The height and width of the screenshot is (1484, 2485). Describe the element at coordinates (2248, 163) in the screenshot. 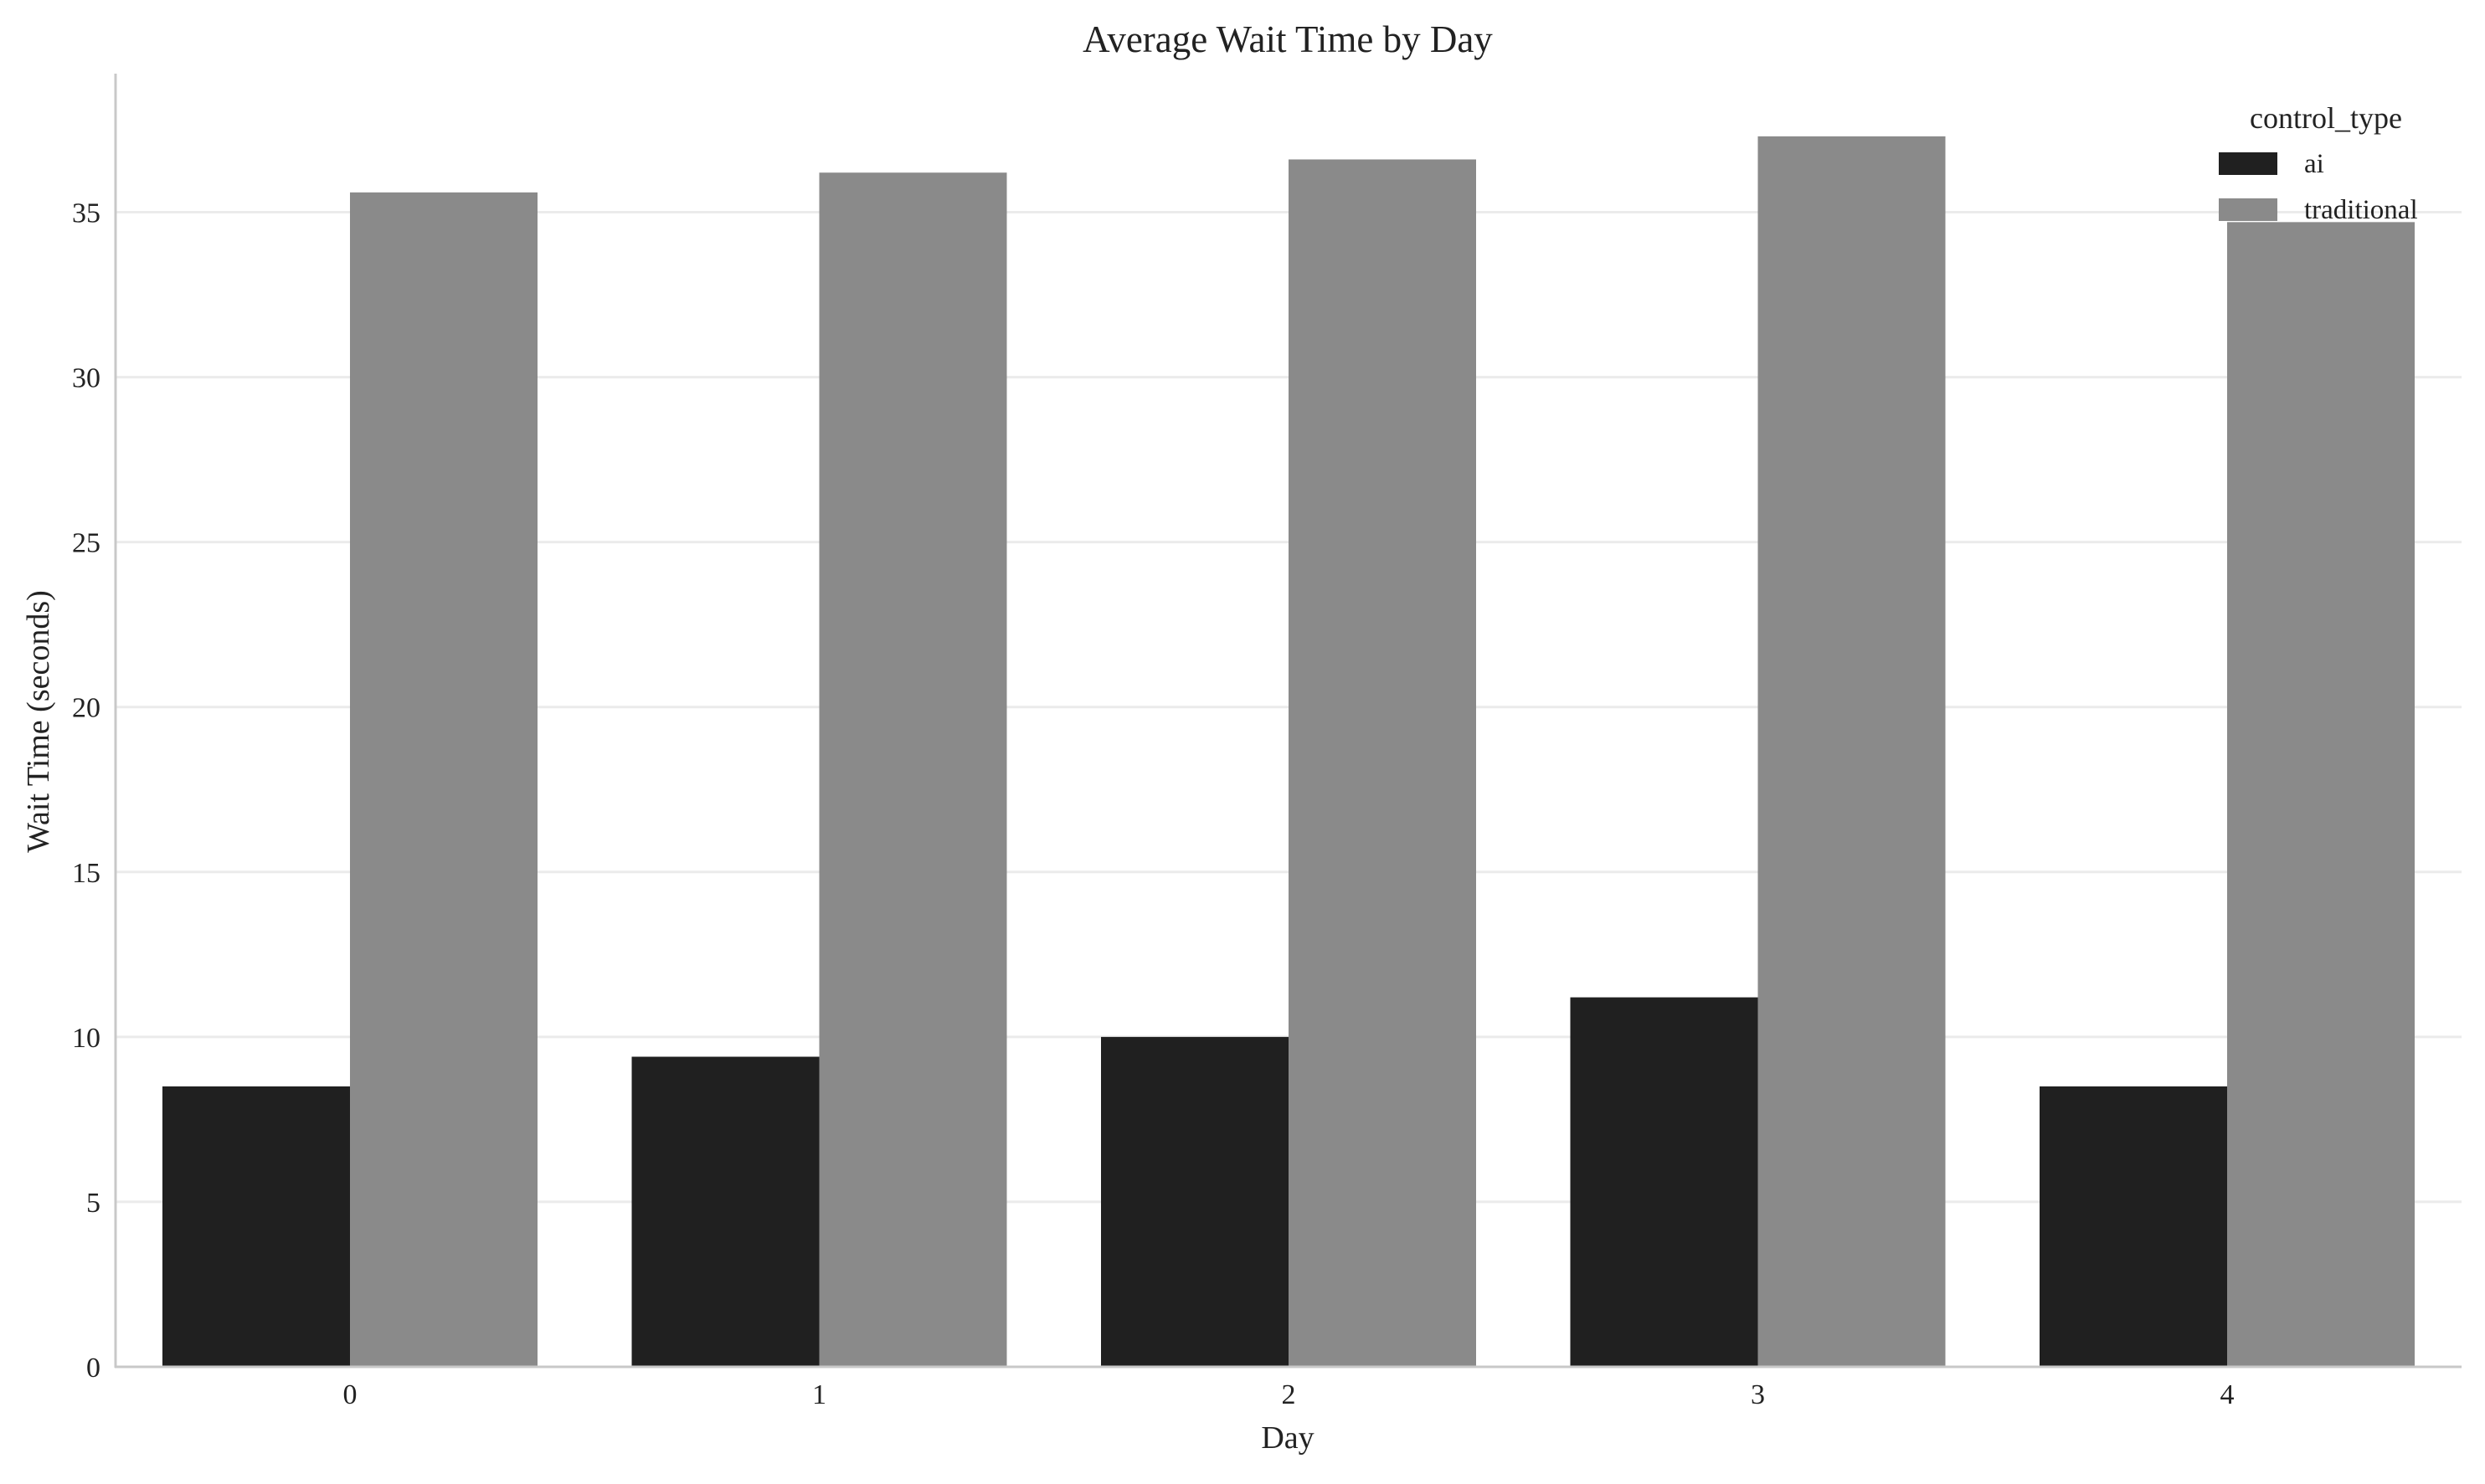

I see `legend-swatch-ai` at that location.